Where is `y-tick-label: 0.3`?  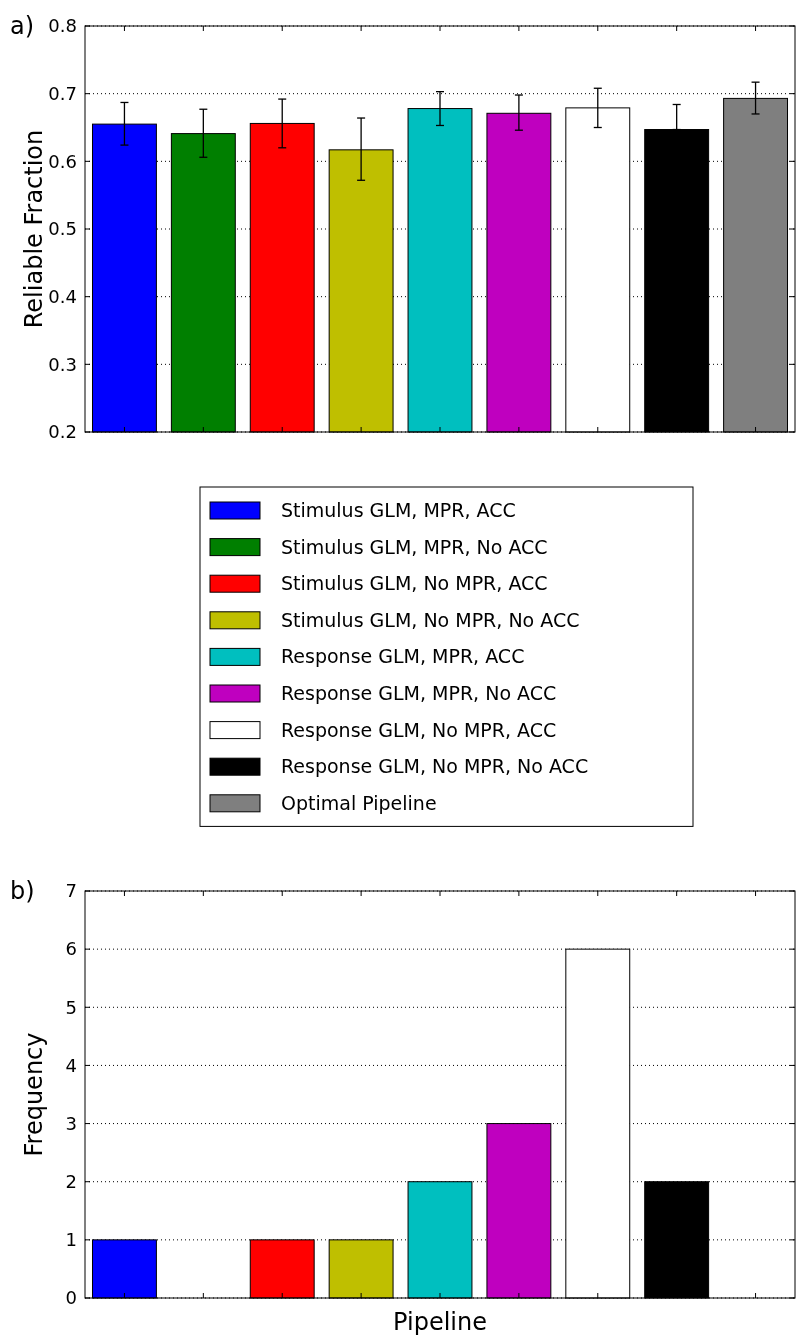 y-tick-label: 0.3 is located at coordinates (62, 364).